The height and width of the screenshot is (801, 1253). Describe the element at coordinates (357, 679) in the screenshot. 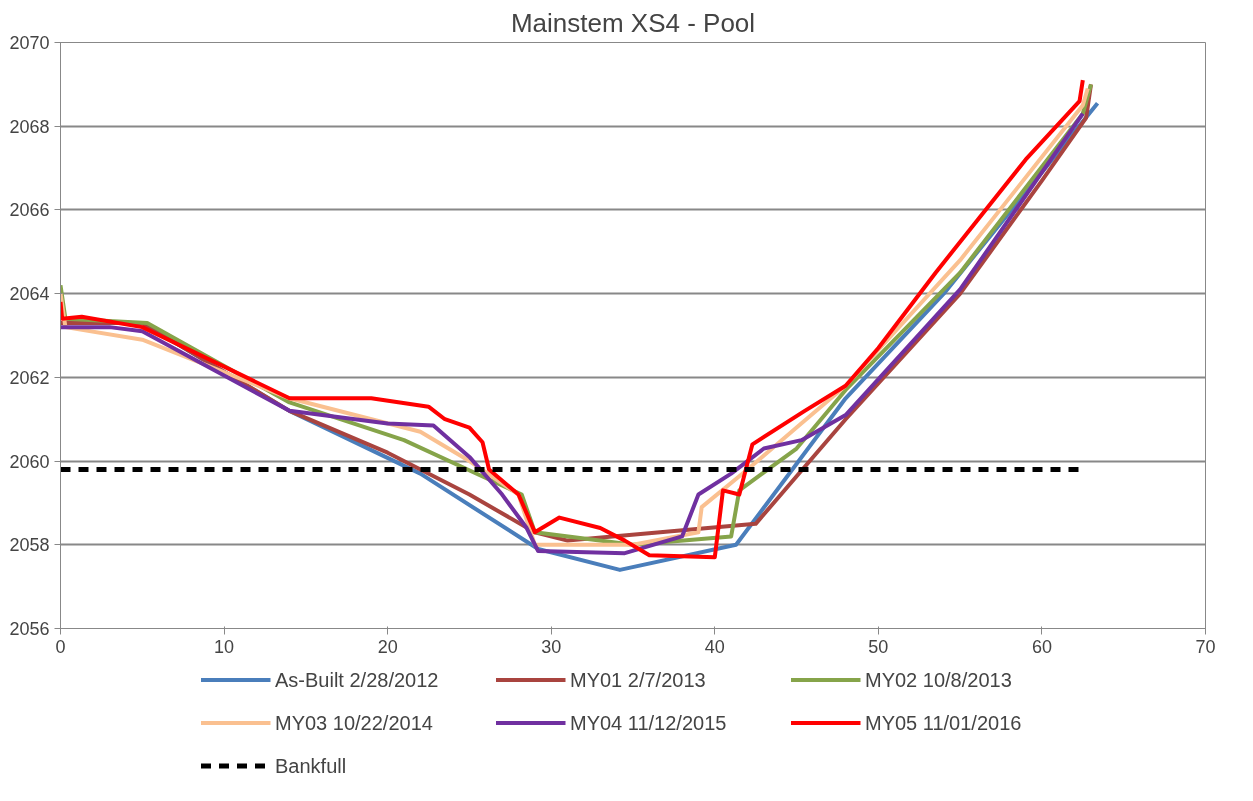

I see `legend-label: As-Built 2/28/2012` at that location.